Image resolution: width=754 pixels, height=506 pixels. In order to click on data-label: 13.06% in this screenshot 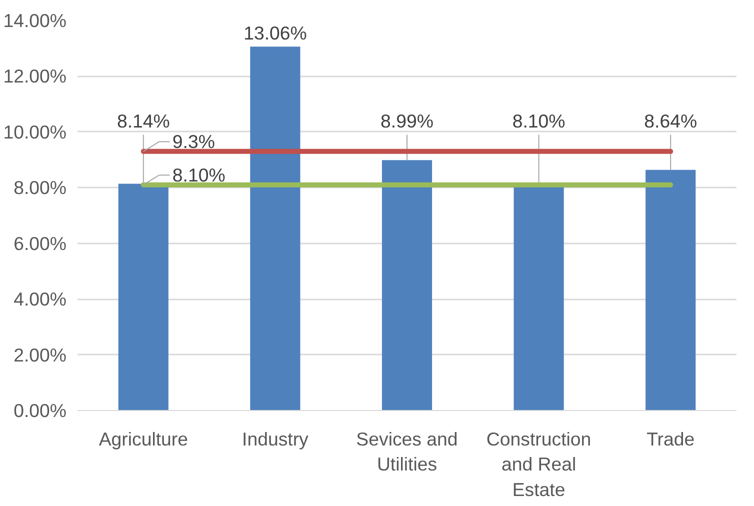, I will do `click(275, 33)`.